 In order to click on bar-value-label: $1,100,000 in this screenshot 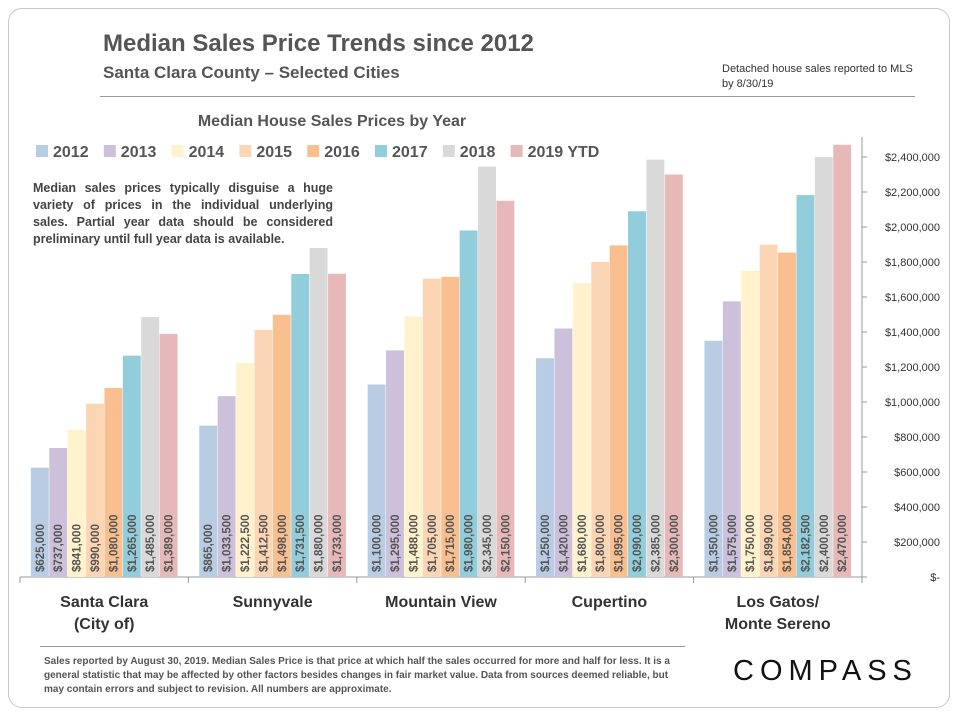, I will do `click(378, 543)`.